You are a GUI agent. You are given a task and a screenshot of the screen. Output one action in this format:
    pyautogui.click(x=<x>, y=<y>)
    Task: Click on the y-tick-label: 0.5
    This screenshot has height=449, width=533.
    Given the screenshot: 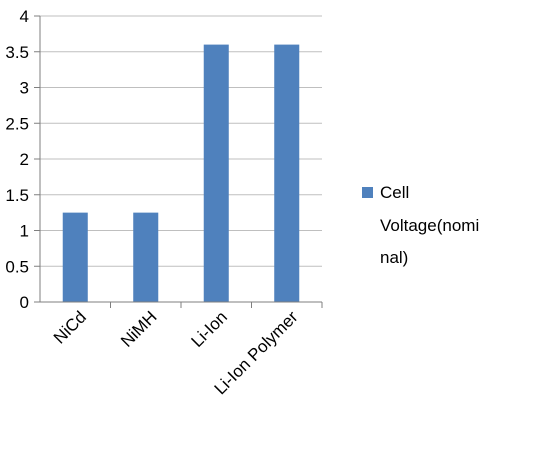 What is the action you would take?
    pyautogui.click(x=17, y=266)
    